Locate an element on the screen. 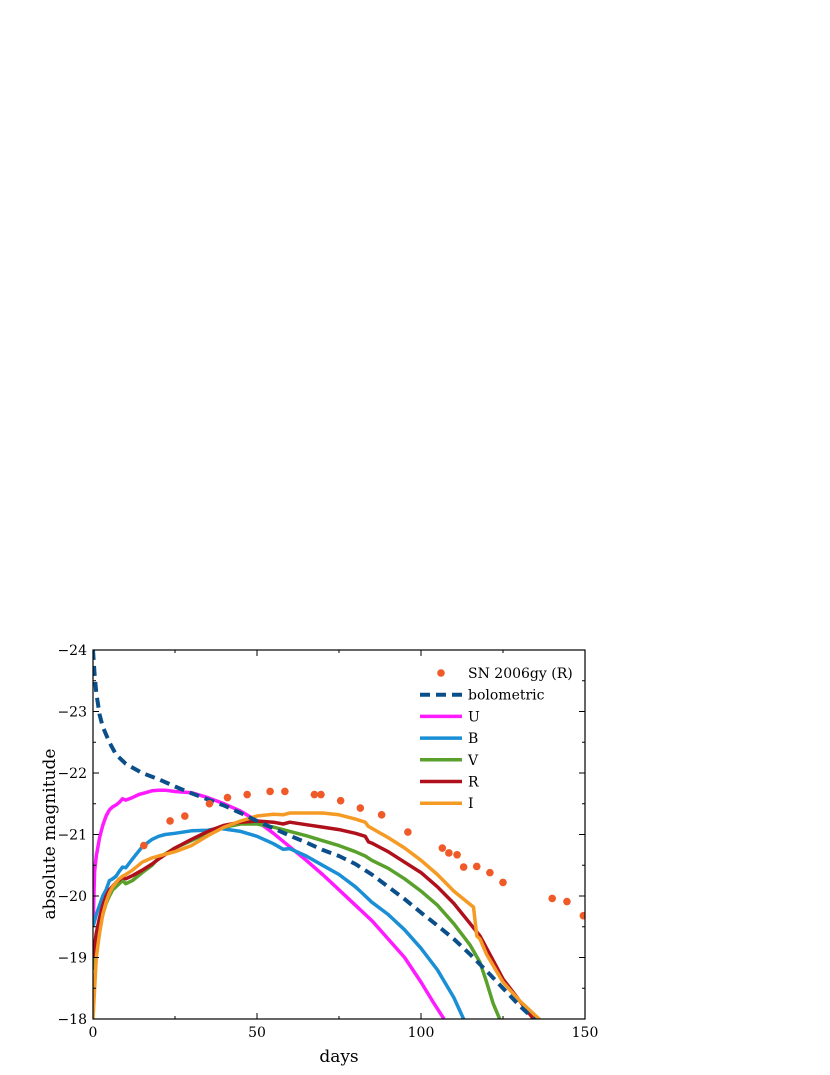 The height and width of the screenshot is (1075, 830). series-line-r is located at coordinates (314, 919).